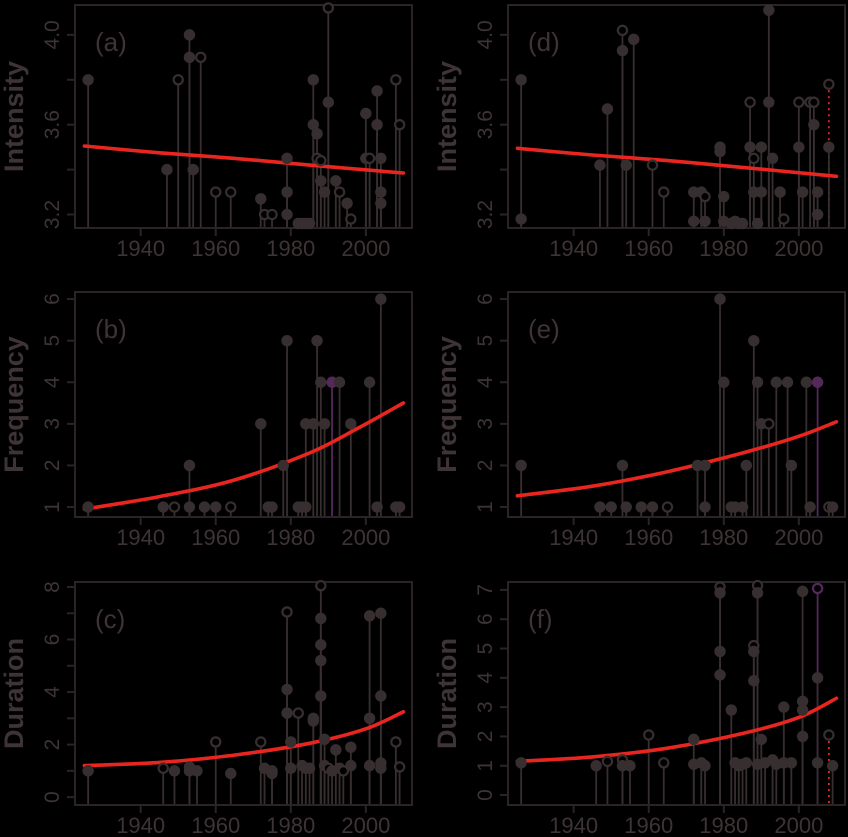 The image size is (848, 837). I want to click on y-tick-label: 3.6, so click(485, 124).